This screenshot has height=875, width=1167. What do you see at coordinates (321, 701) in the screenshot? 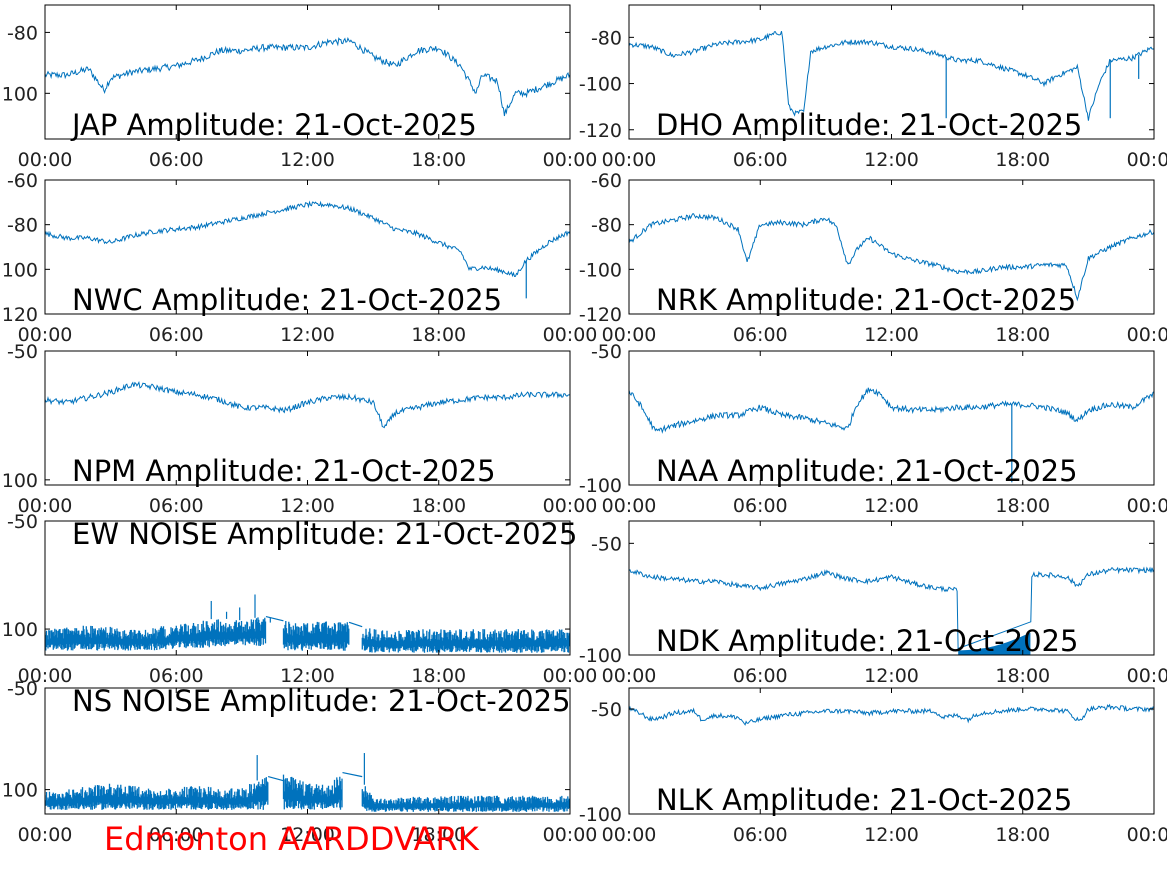
I see `chart-title: NS NOISE Amplitude: 21-Oct-2025` at bounding box center [321, 701].